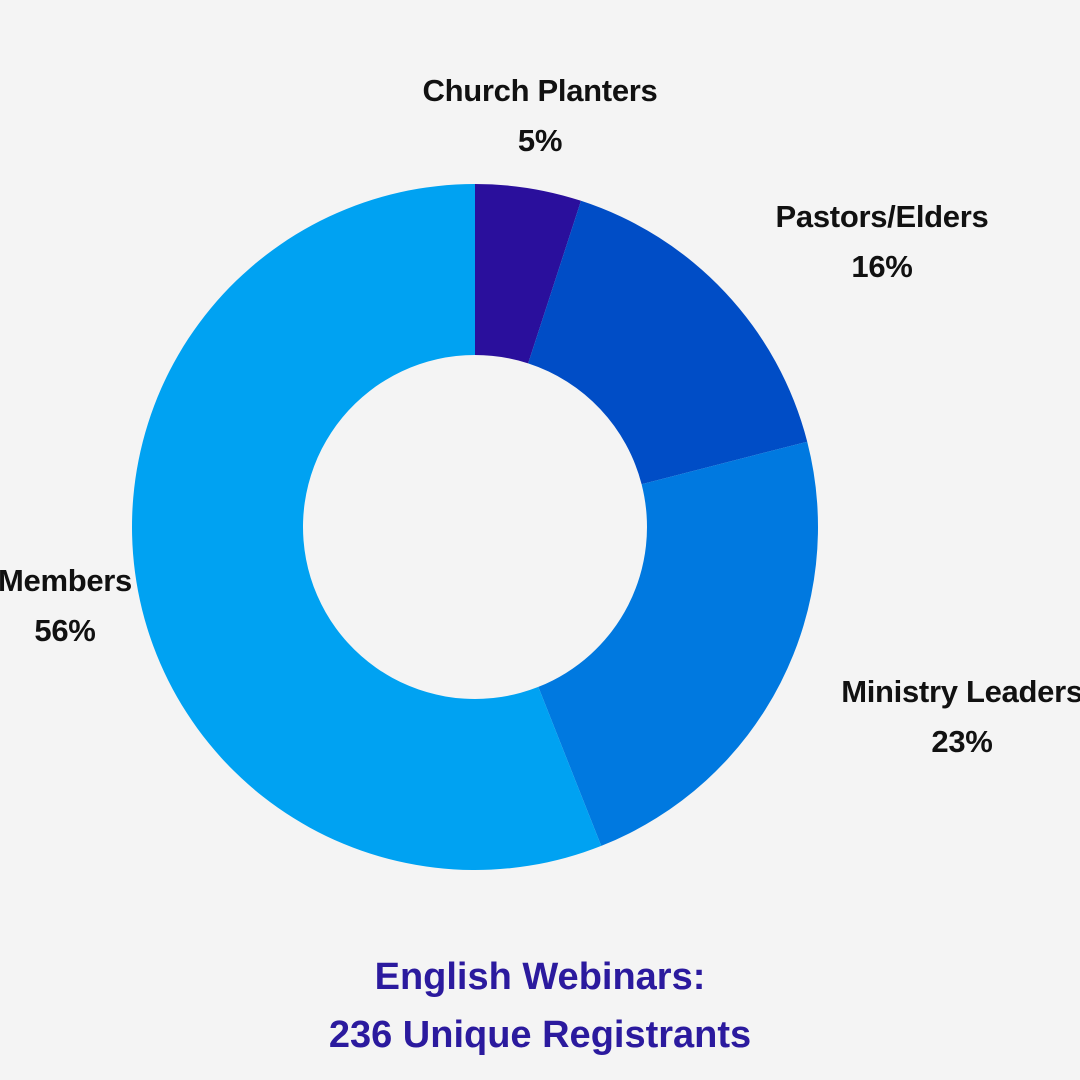 The image size is (1080, 1080). I want to click on slice-label-members: Members 56%, so click(66, 606).